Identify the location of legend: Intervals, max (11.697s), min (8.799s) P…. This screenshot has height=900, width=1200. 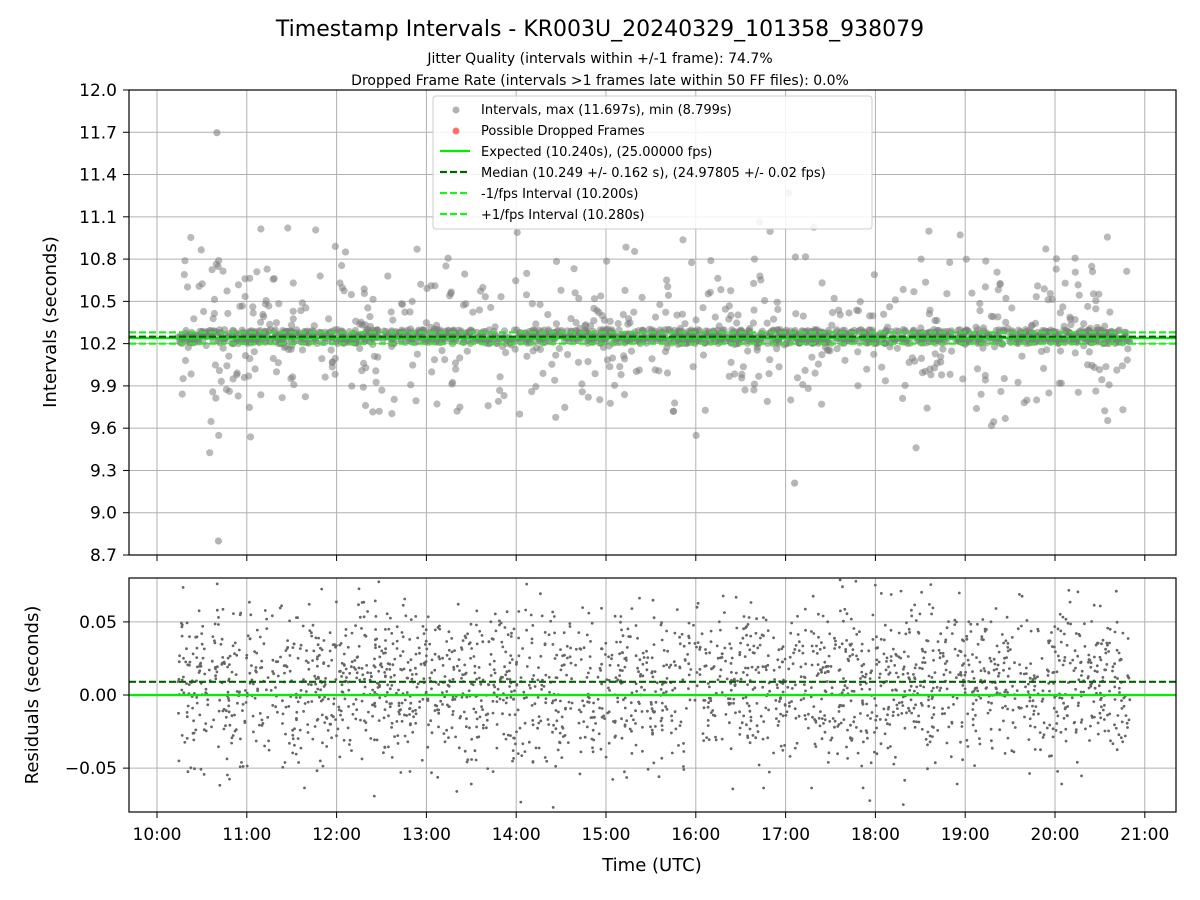
(652, 162).